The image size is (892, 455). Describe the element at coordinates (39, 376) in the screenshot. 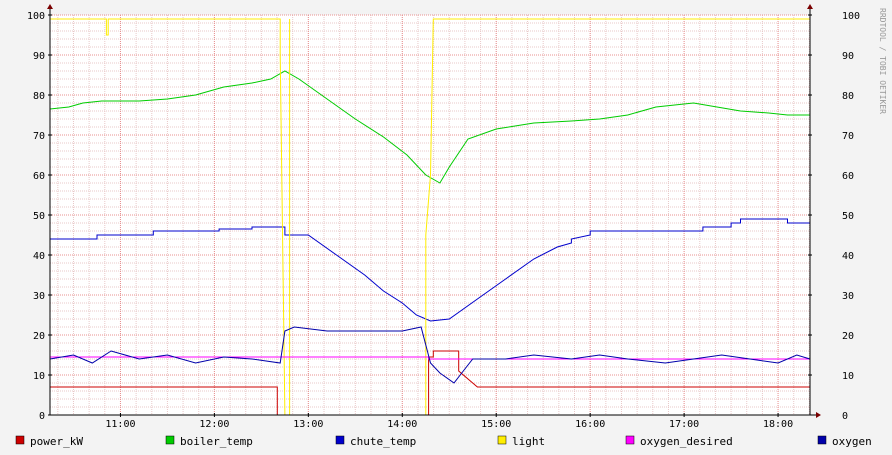

I see `y-tick-label: 10` at that location.